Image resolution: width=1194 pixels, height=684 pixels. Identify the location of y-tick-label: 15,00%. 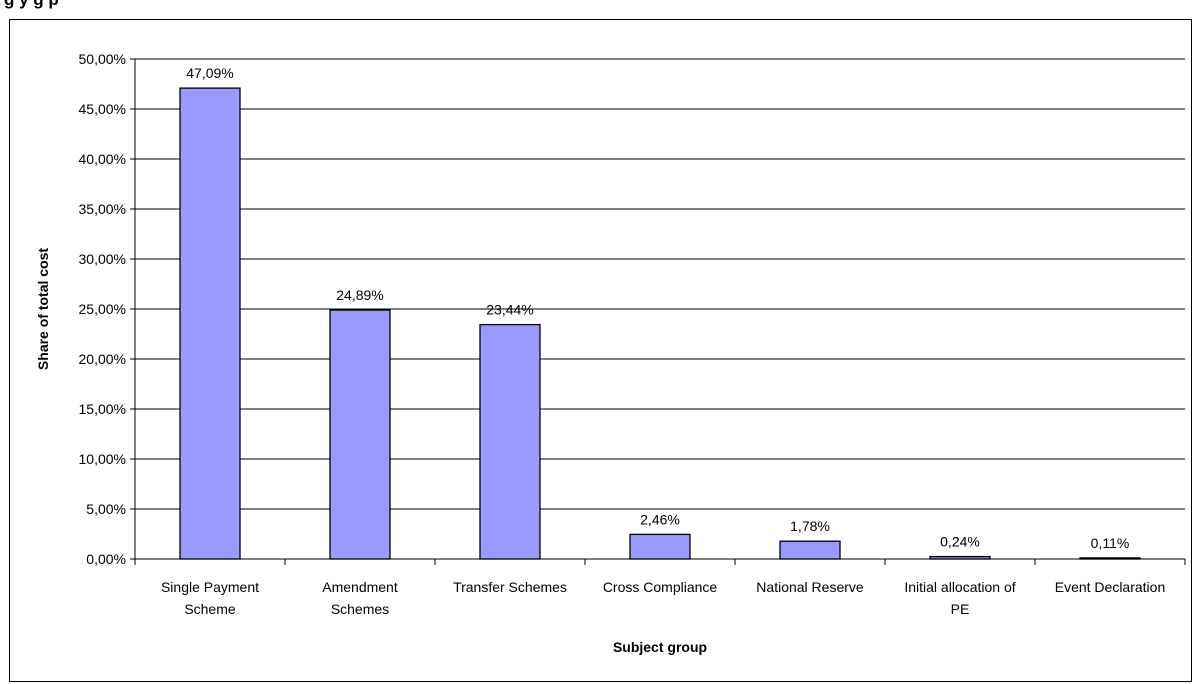
(102, 409).